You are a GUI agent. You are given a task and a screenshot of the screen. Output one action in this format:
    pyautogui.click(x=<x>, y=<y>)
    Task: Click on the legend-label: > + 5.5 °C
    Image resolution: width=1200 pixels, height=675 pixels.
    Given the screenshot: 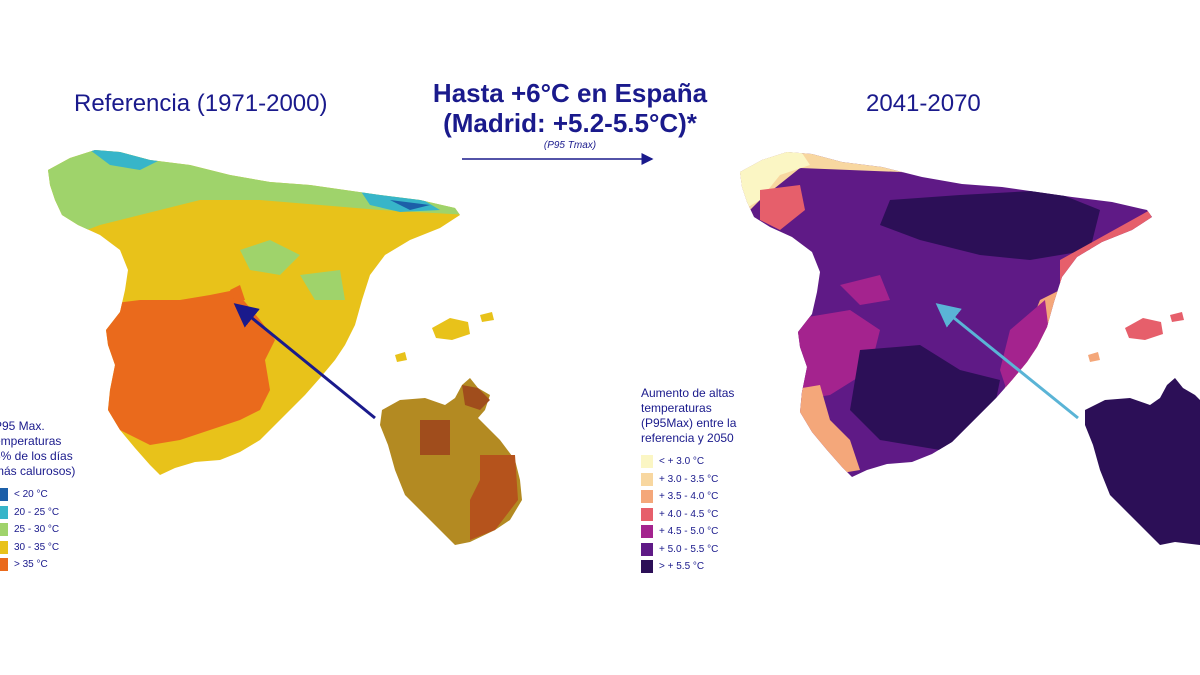 What is the action you would take?
    pyautogui.click(x=682, y=567)
    